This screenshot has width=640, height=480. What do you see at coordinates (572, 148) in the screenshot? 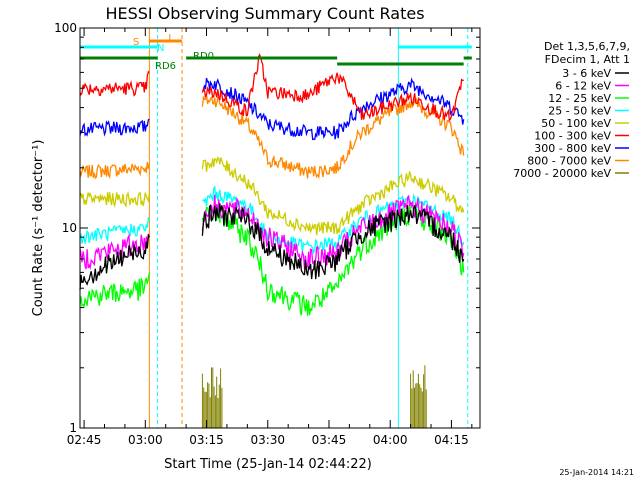
I see `legend-label: 300 - 800 keV` at bounding box center [572, 148].